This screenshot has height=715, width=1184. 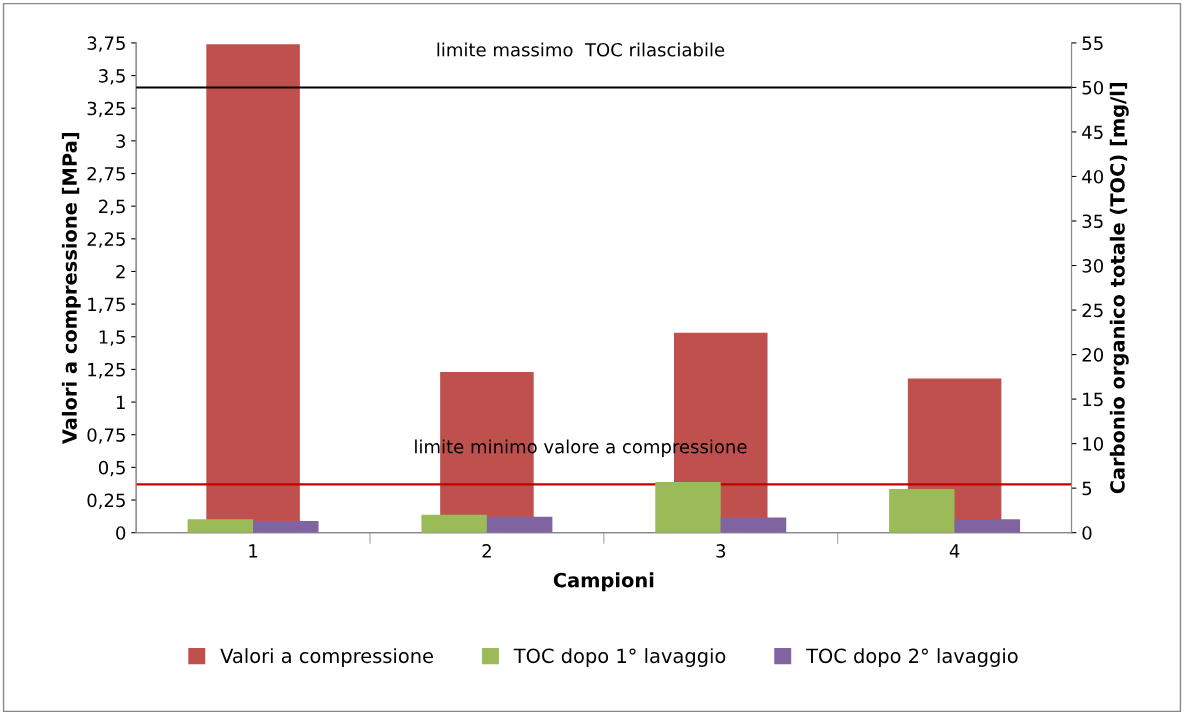 What do you see at coordinates (326, 657) in the screenshot?
I see `legend-label: Valori a compressione` at bounding box center [326, 657].